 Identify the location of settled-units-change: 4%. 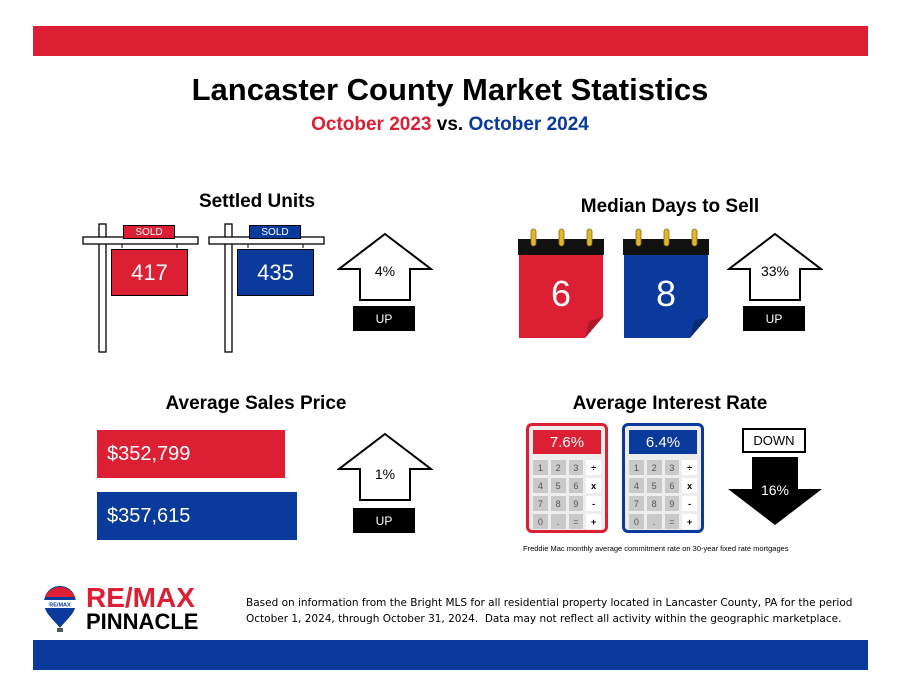
(385, 271).